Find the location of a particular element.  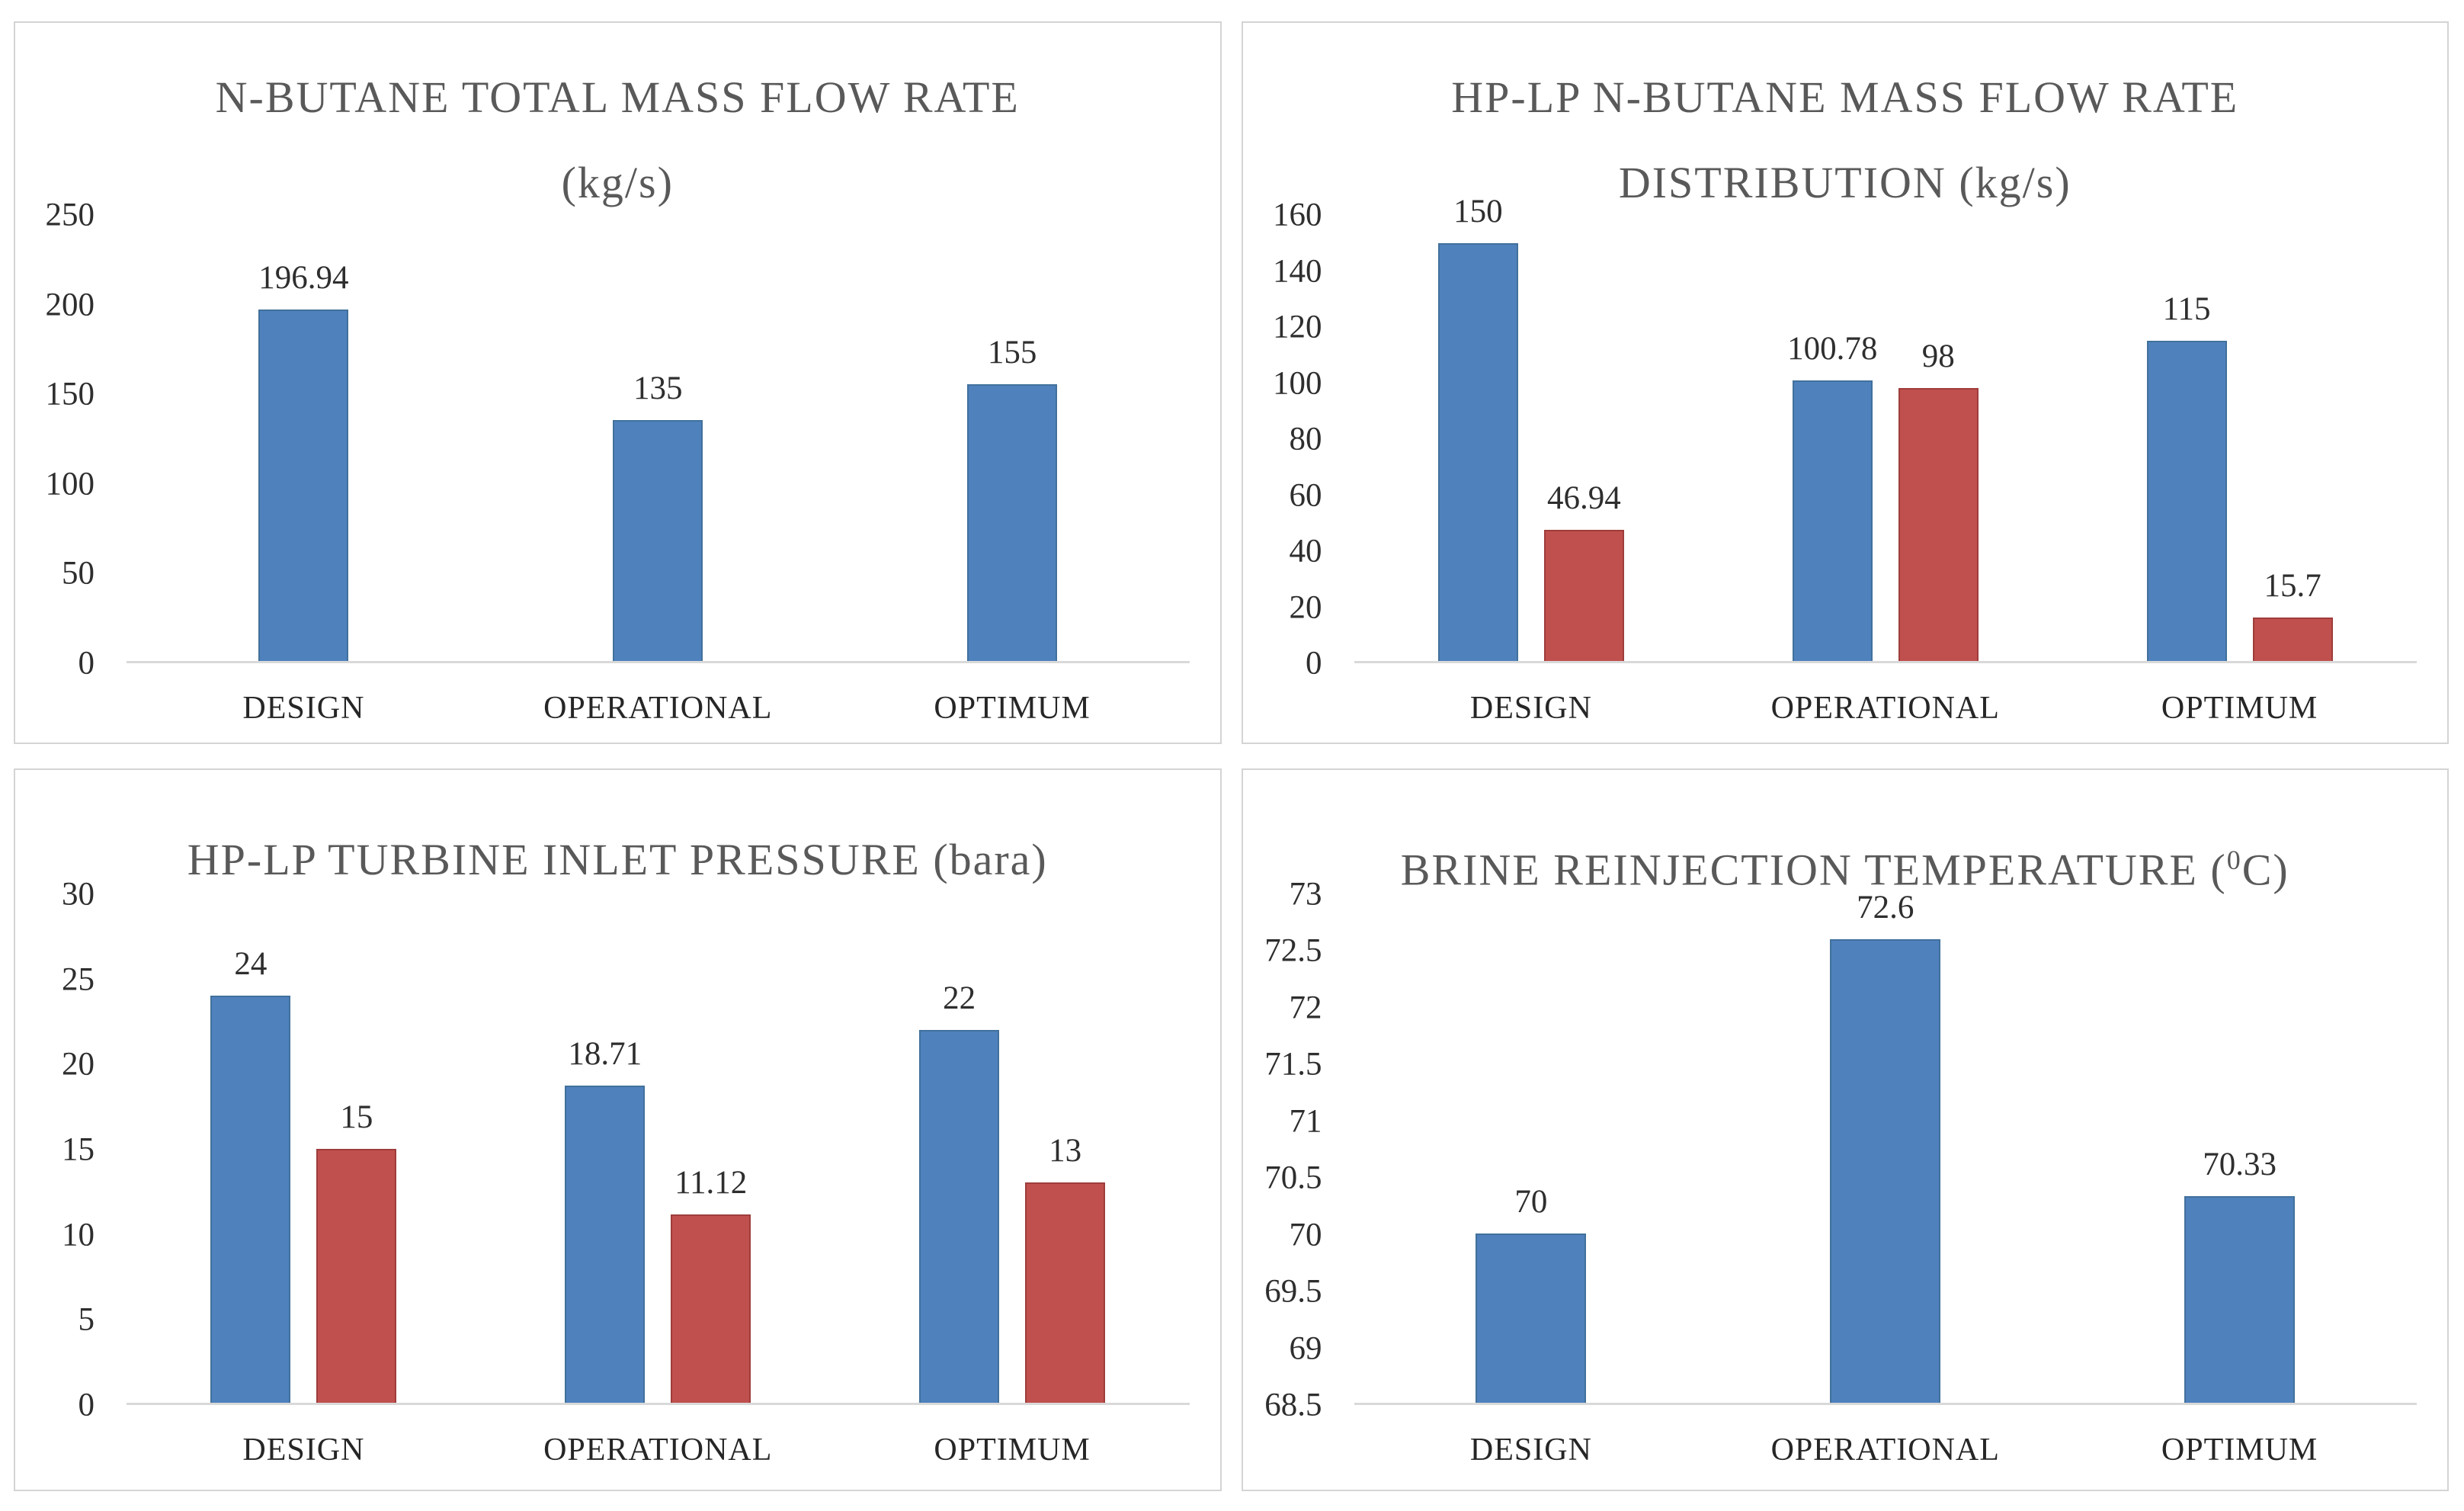

y-tick-label: 30 is located at coordinates (78, 894).